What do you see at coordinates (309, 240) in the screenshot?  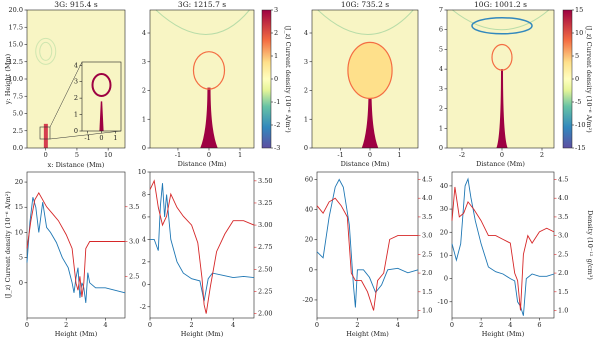 I see `y-tick-label: 20` at bounding box center [309, 240].